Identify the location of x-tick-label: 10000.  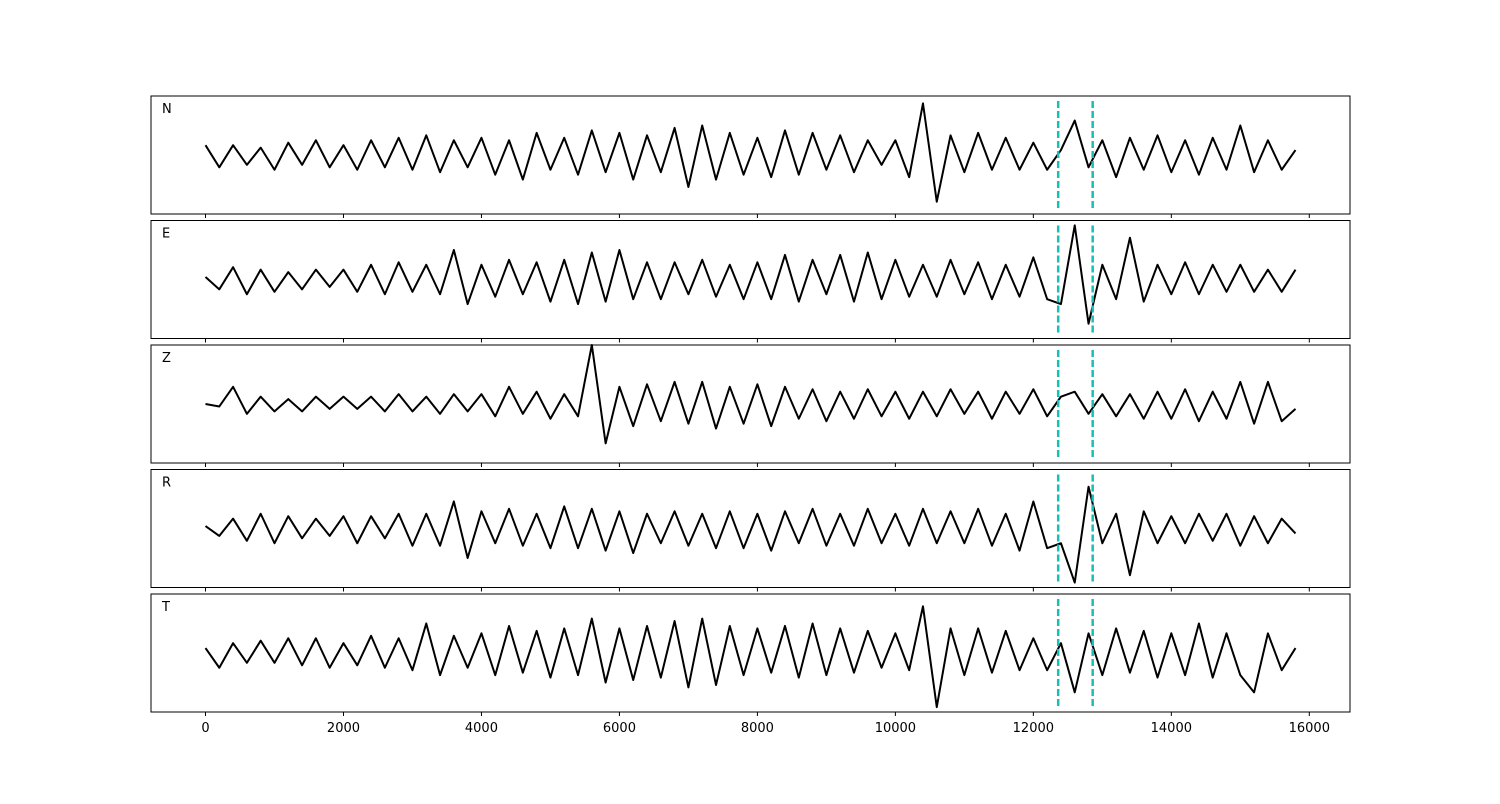
(895, 728).